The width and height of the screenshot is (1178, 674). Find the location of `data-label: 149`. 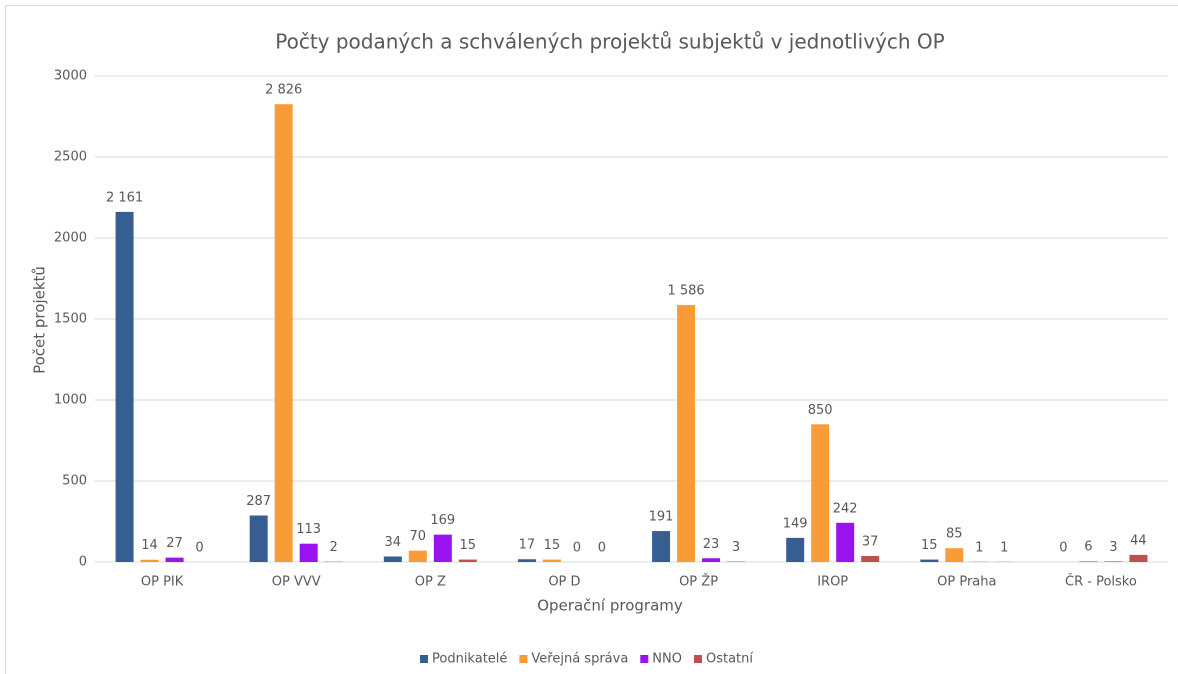

data-label: 149 is located at coordinates (795, 523).